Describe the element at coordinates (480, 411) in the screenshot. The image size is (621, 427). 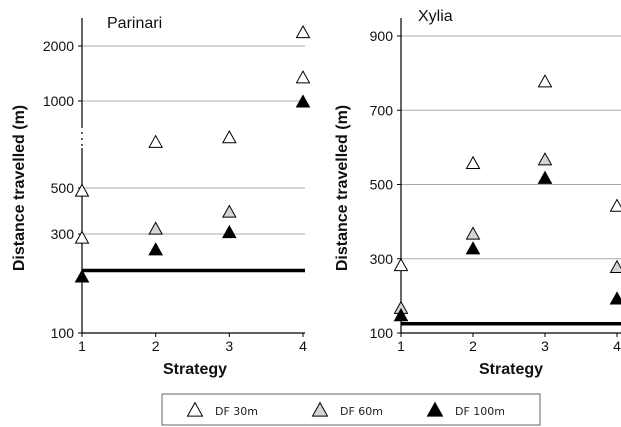
I see `legend-label: DF 100m` at that location.